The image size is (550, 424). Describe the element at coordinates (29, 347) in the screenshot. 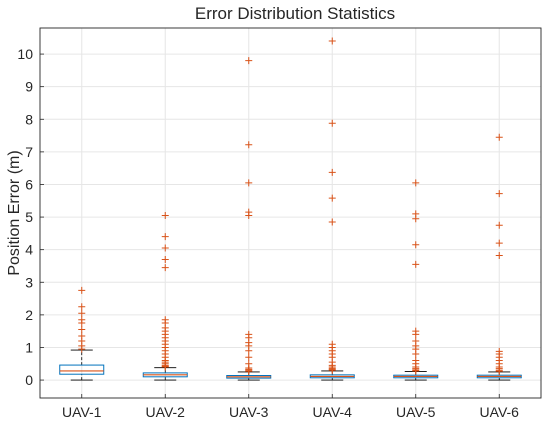

I see `y-tick-label: 1` at that location.